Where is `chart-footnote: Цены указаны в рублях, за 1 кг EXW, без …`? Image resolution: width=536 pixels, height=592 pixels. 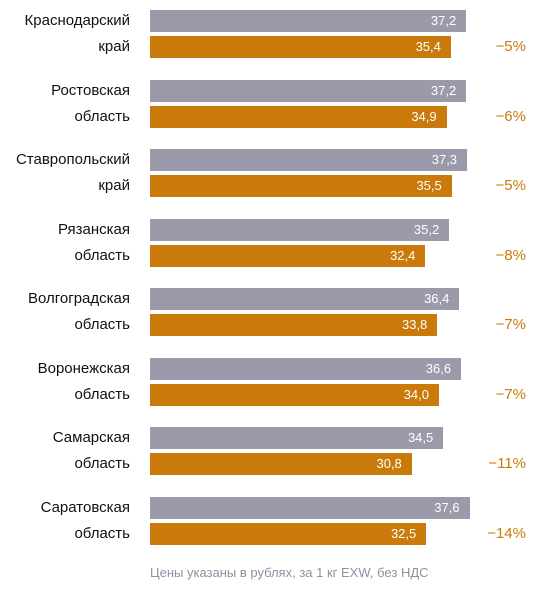
chart-footnote: Цены указаны в рублях, за 1 кг EXW, без … is located at coordinates (289, 572).